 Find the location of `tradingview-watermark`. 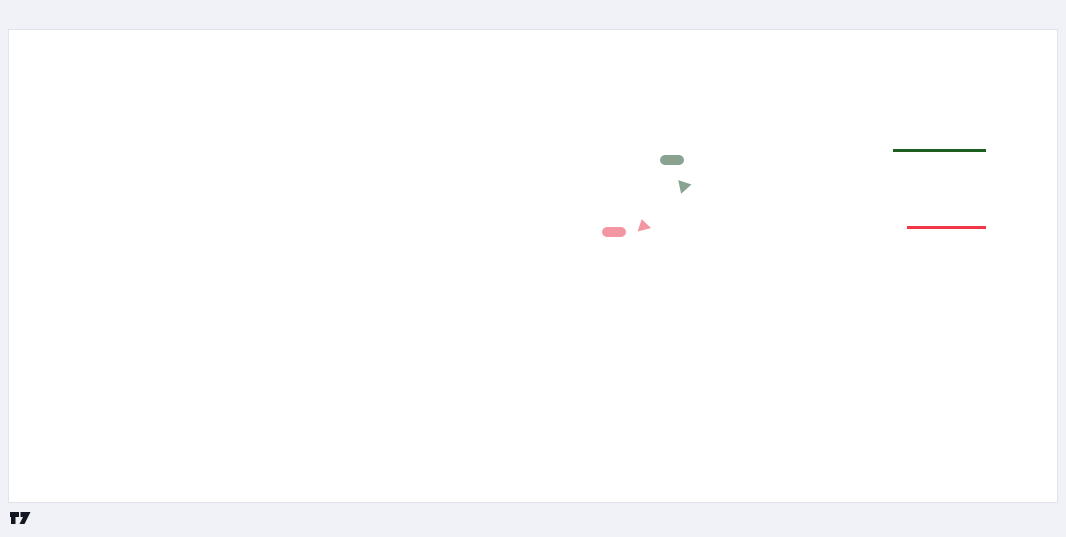

tradingview-watermark is located at coordinates (23, 518).